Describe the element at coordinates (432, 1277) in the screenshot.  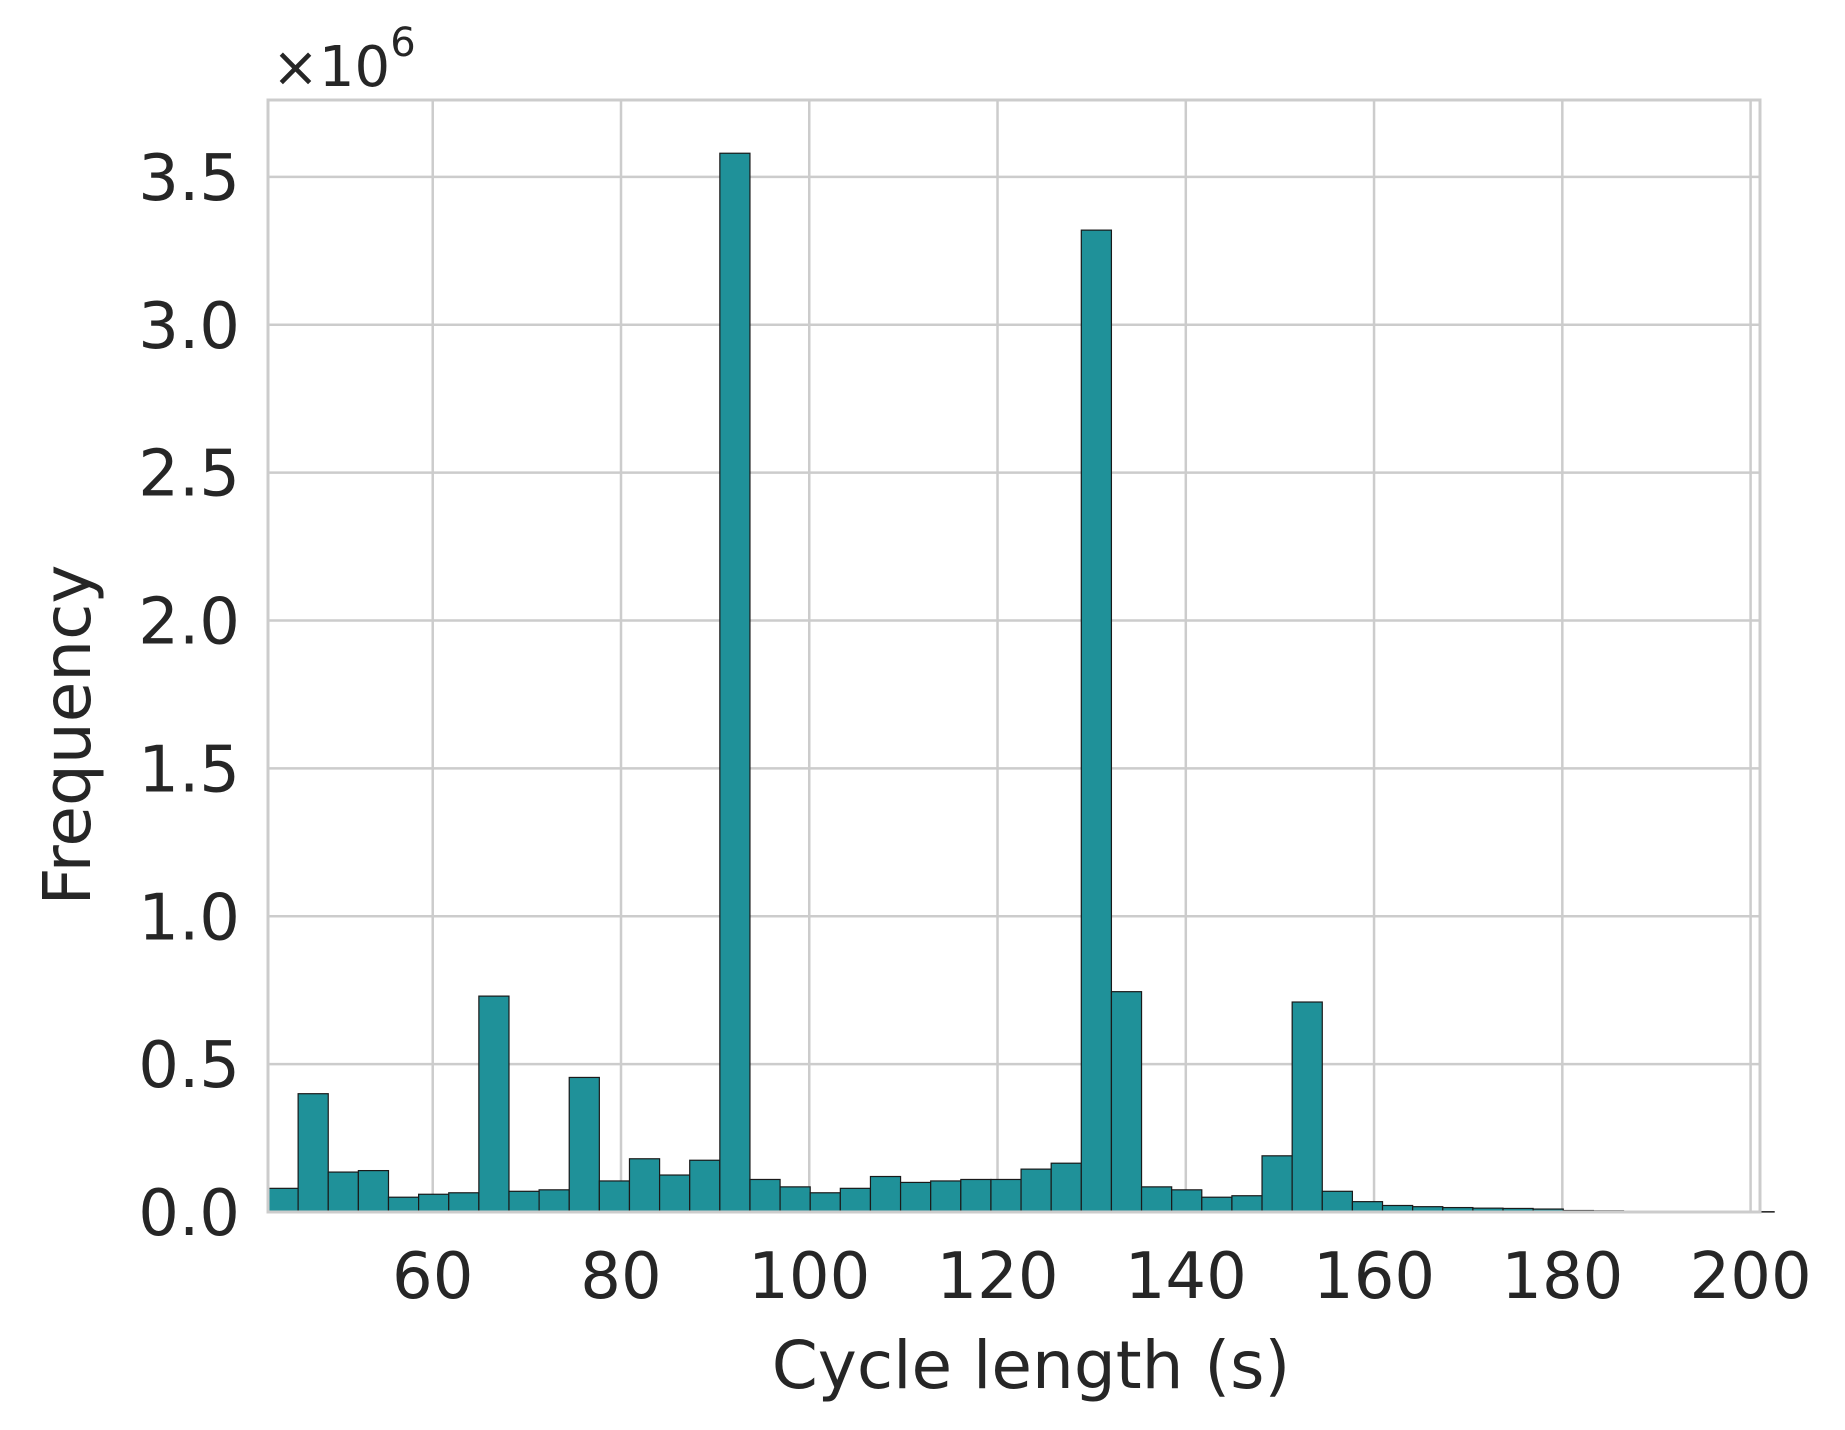
I see `x-tick-label: 60` at that location.